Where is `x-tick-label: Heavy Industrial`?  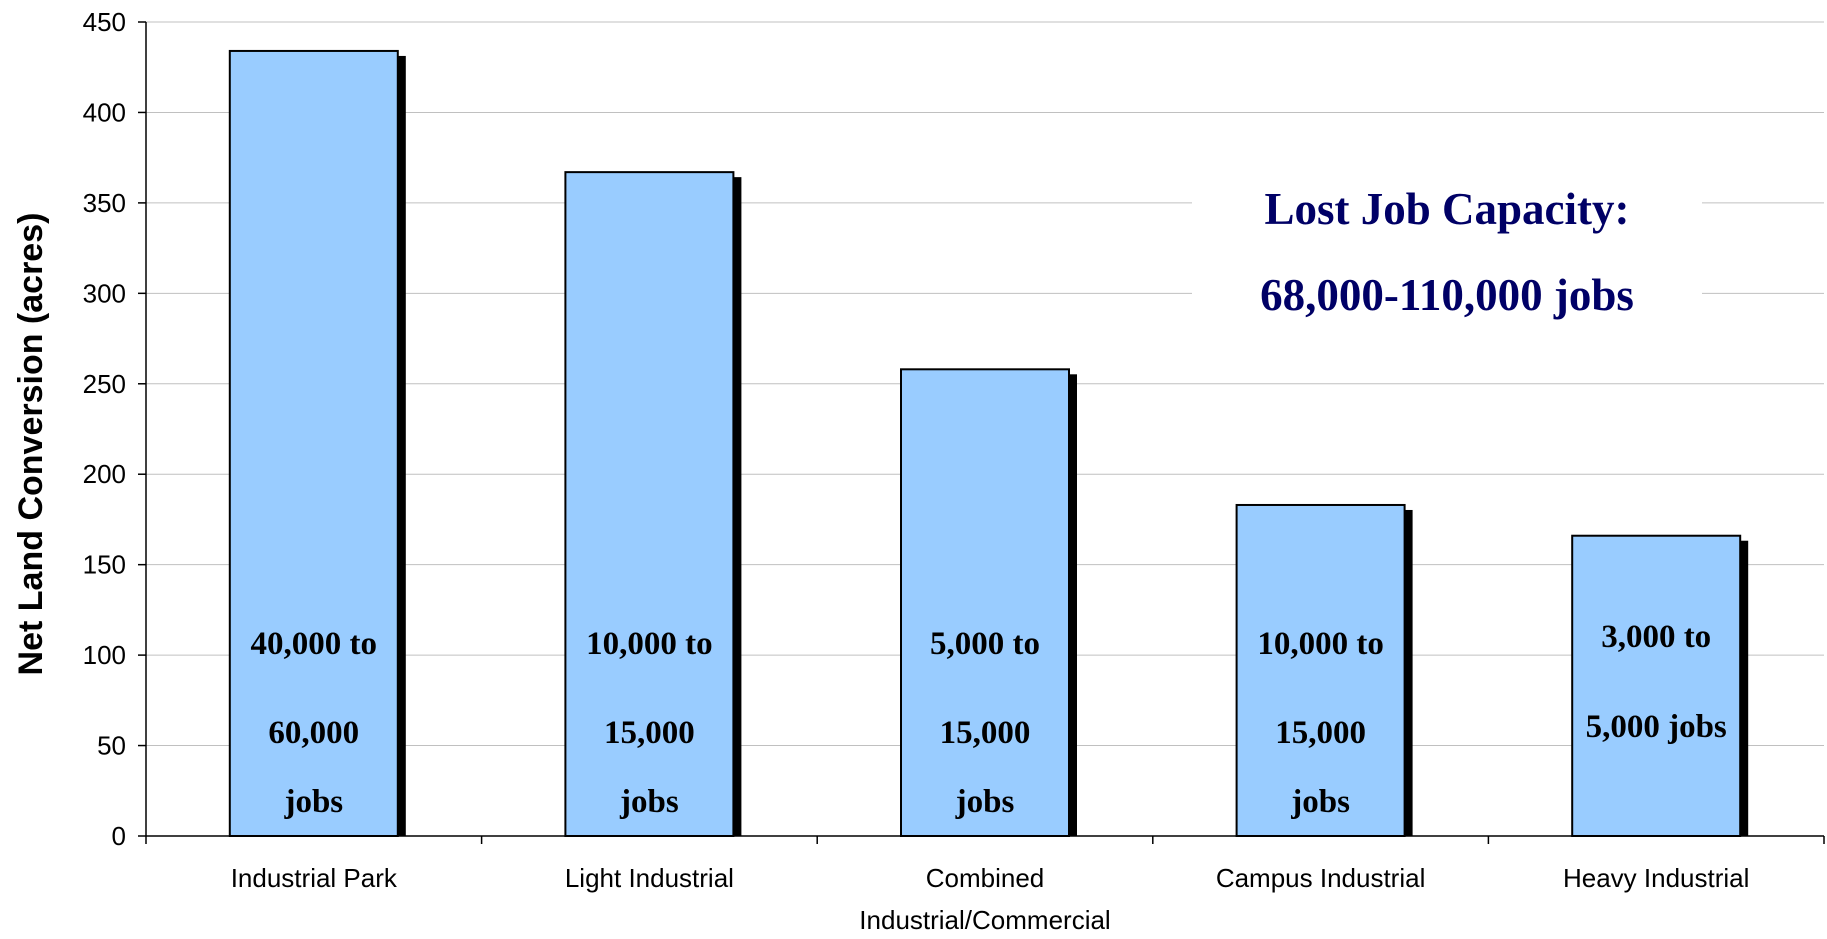
x-tick-label: Heavy Industrial is located at coordinates (1656, 878).